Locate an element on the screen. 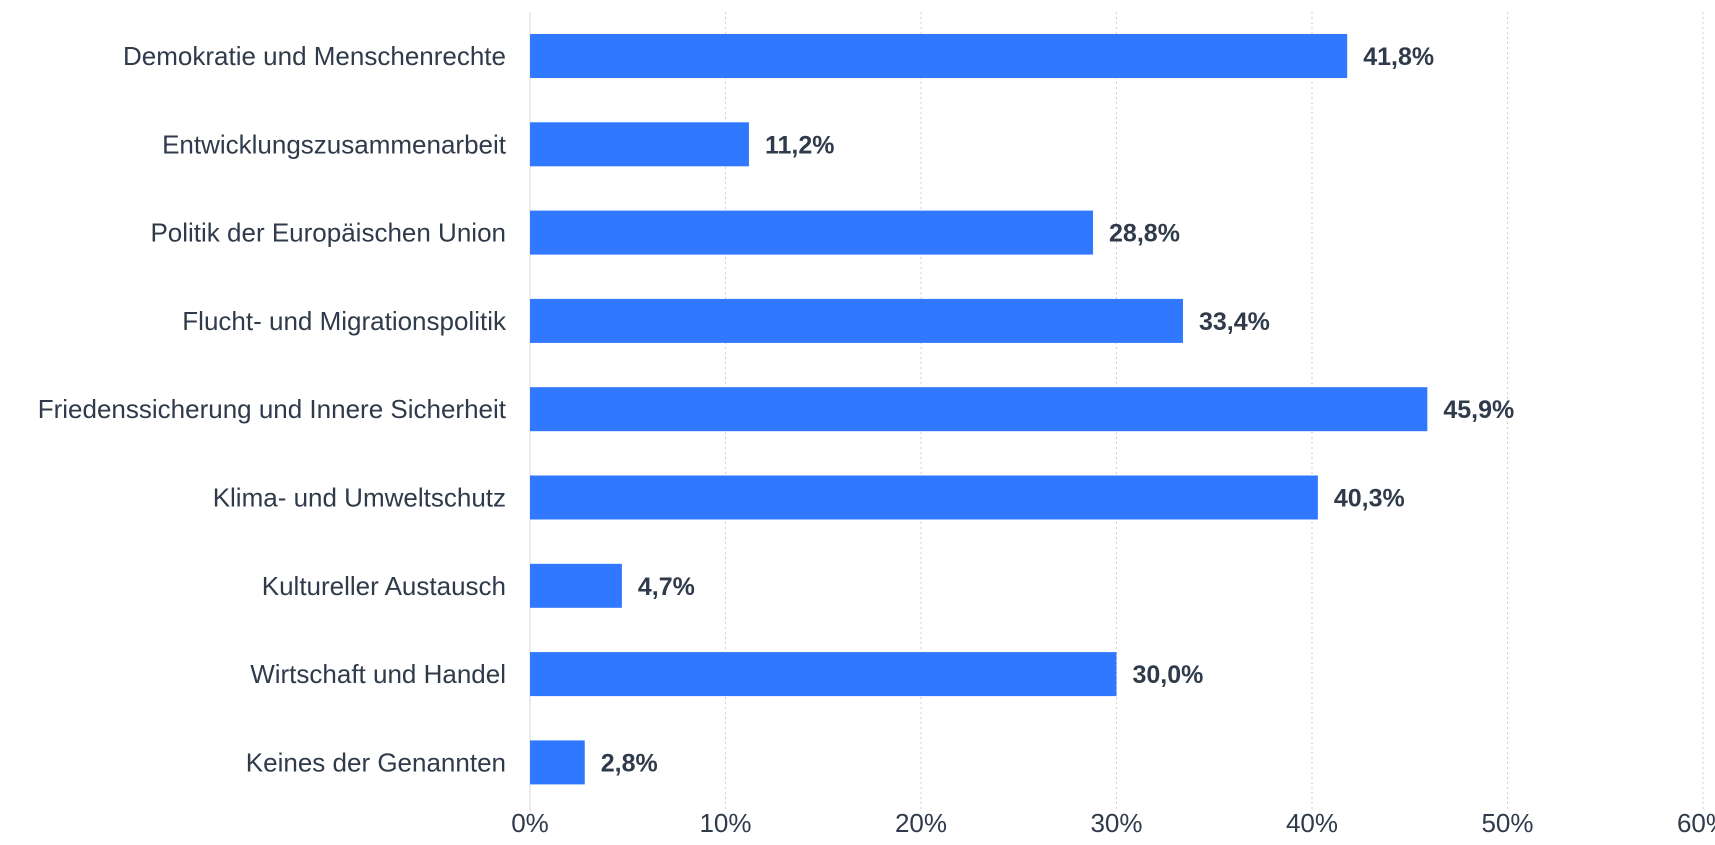  data-label: 28,8% is located at coordinates (1144, 234).